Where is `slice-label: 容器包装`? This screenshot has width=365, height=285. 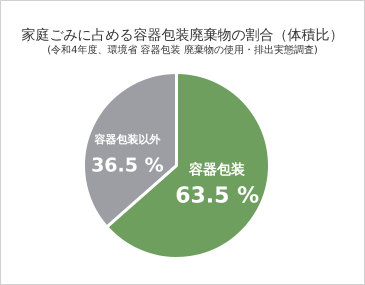 slice-label: 容器包装 is located at coordinates (217, 169).